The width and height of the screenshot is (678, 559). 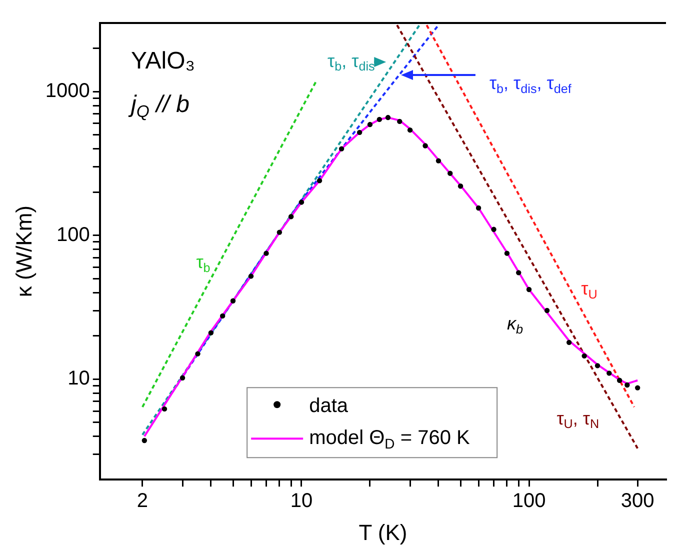 What do you see at coordinates (637, 501) in the screenshot?
I see `x-tick-label: 300` at bounding box center [637, 501].